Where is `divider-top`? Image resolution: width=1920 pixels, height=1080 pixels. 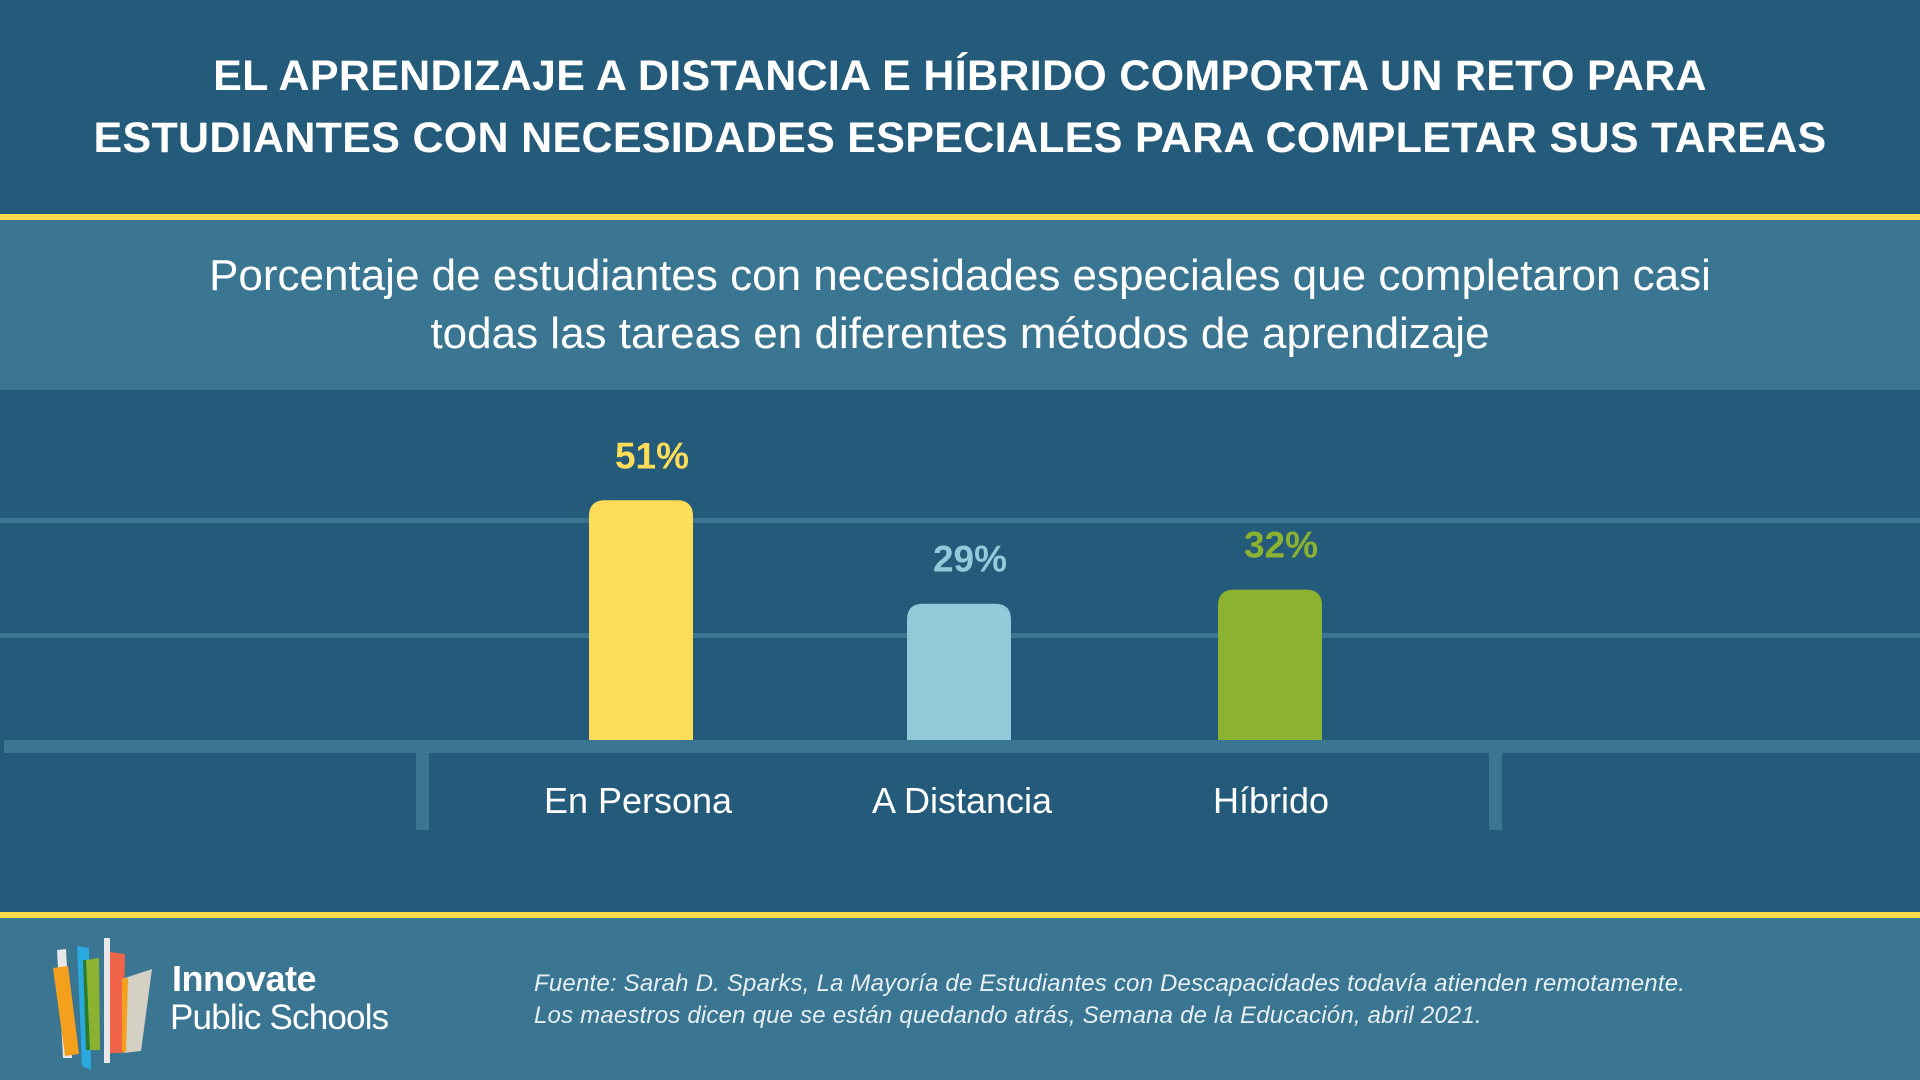
divider-top is located at coordinates (960, 217).